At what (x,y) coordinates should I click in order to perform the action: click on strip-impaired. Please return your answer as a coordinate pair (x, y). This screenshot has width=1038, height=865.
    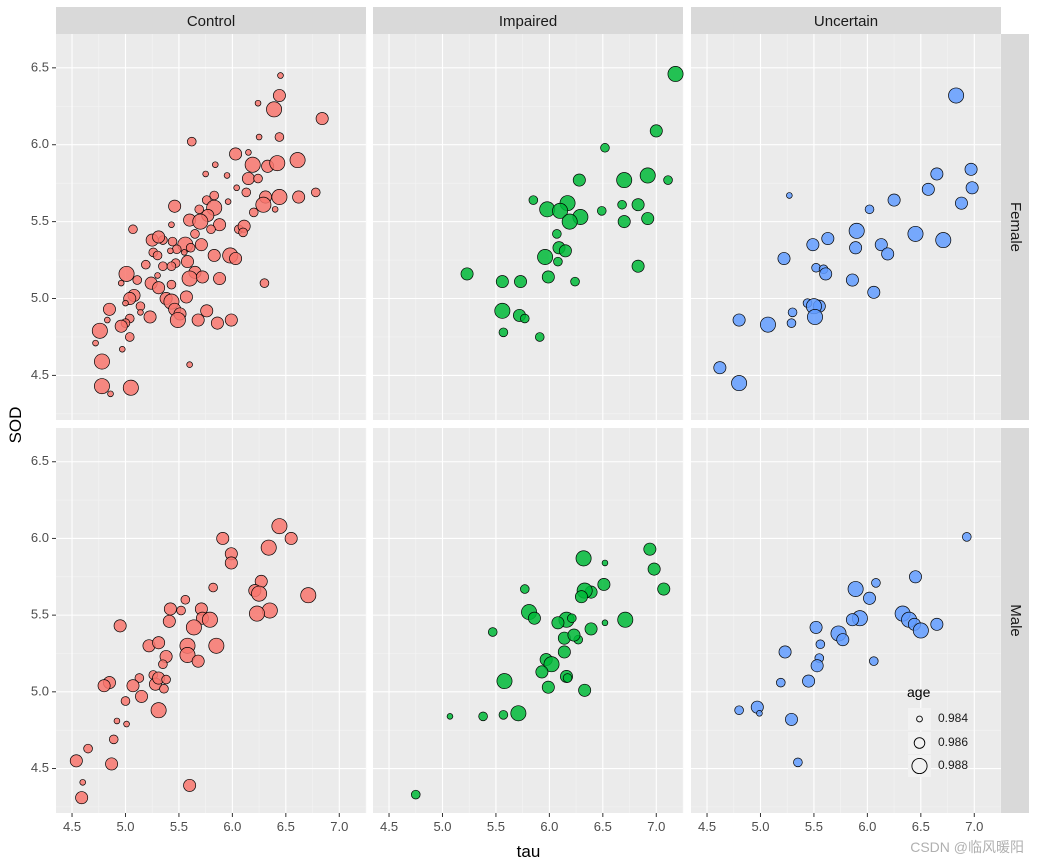
    Looking at the image, I should click on (528, 20).